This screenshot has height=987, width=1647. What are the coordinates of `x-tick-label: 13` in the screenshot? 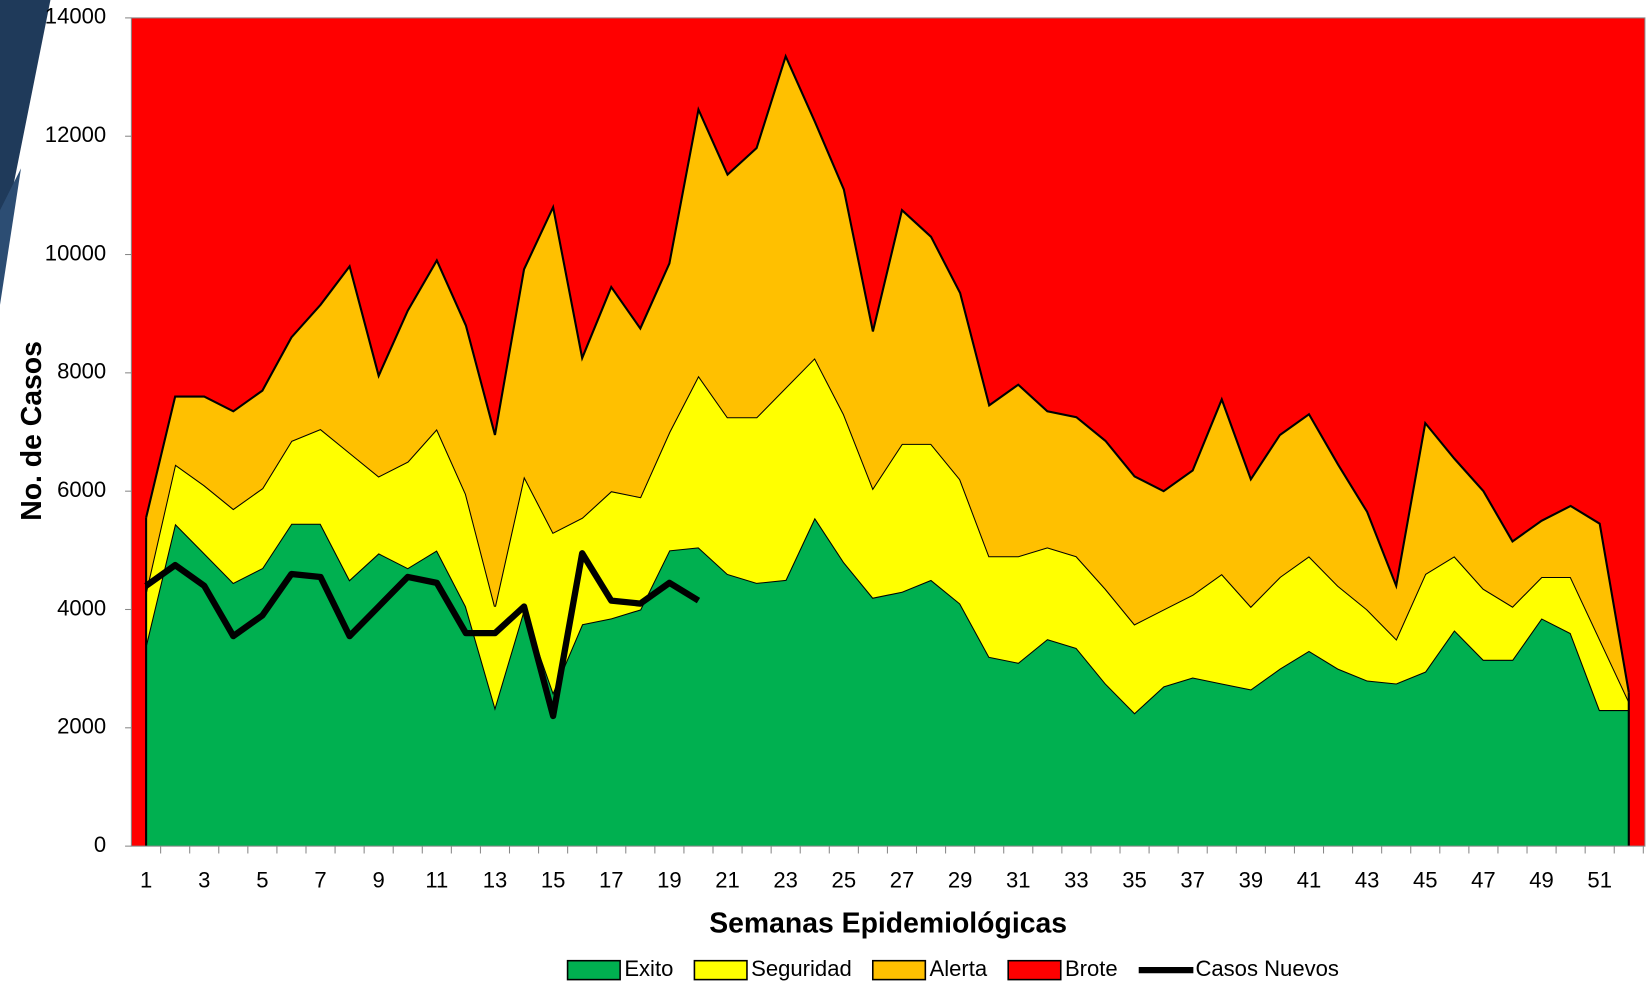 It's located at (495, 880).